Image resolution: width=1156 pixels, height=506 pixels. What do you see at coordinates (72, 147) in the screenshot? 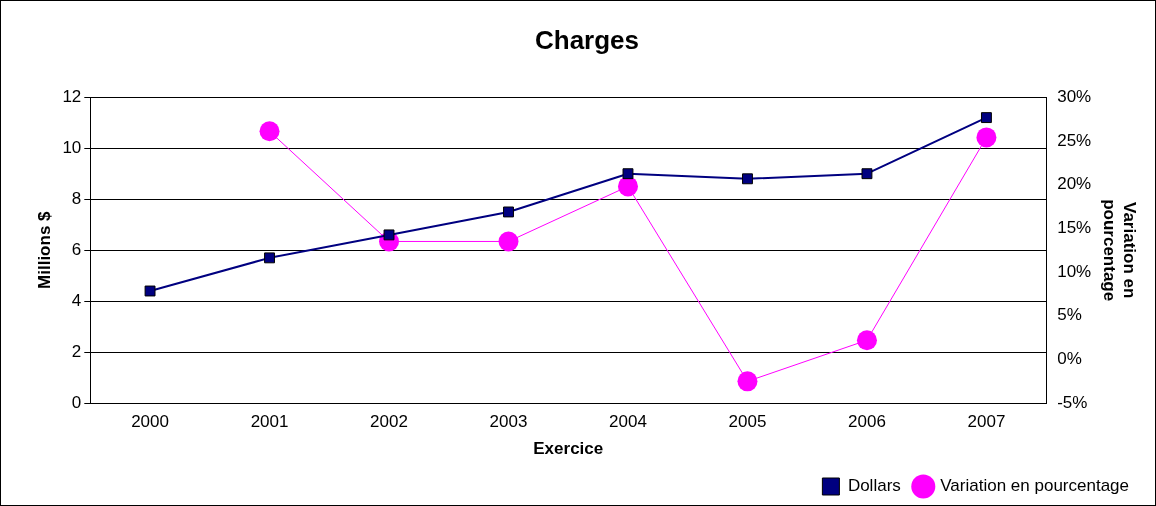
I see `y-tick-label: 10` at bounding box center [72, 147].